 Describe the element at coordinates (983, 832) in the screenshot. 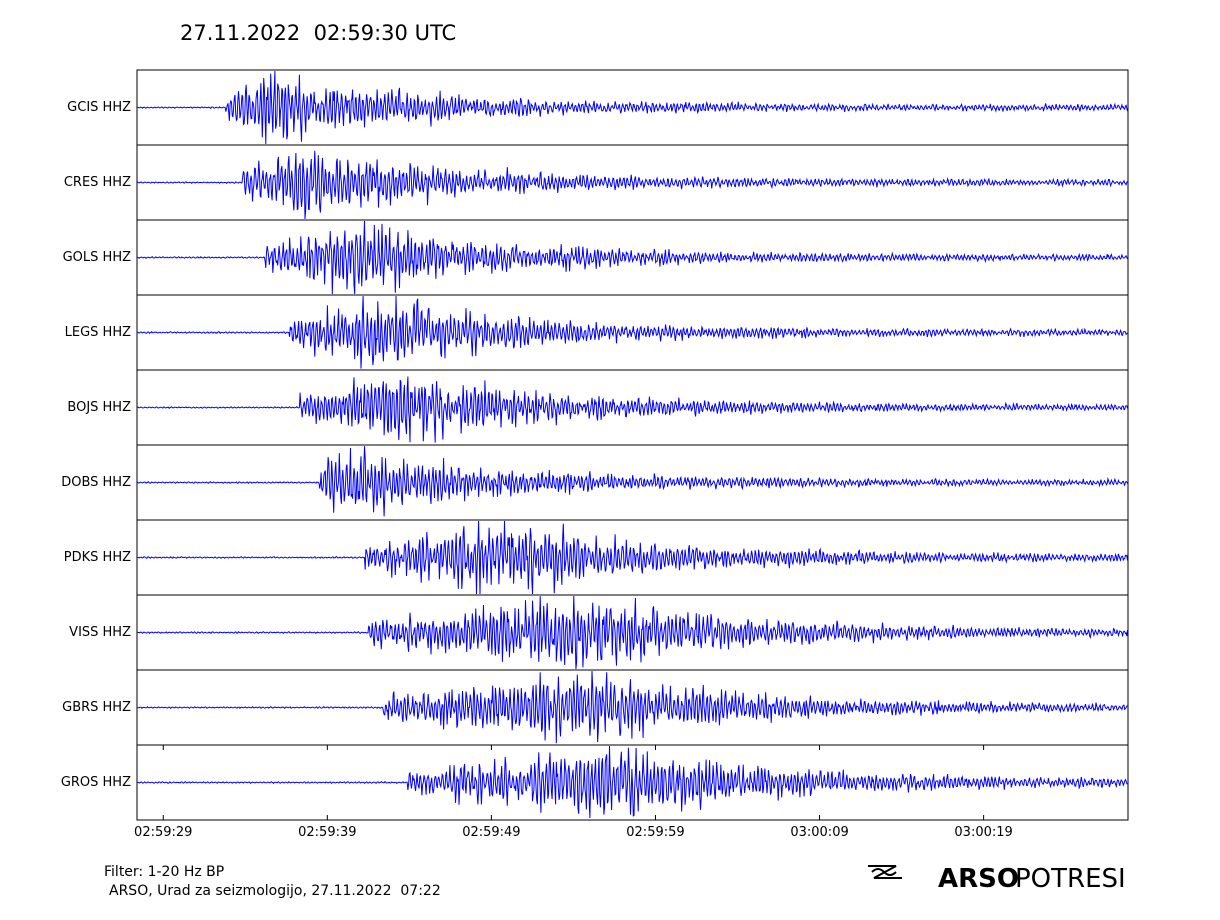

I see `x-tick-label: 03:00:19` at that location.